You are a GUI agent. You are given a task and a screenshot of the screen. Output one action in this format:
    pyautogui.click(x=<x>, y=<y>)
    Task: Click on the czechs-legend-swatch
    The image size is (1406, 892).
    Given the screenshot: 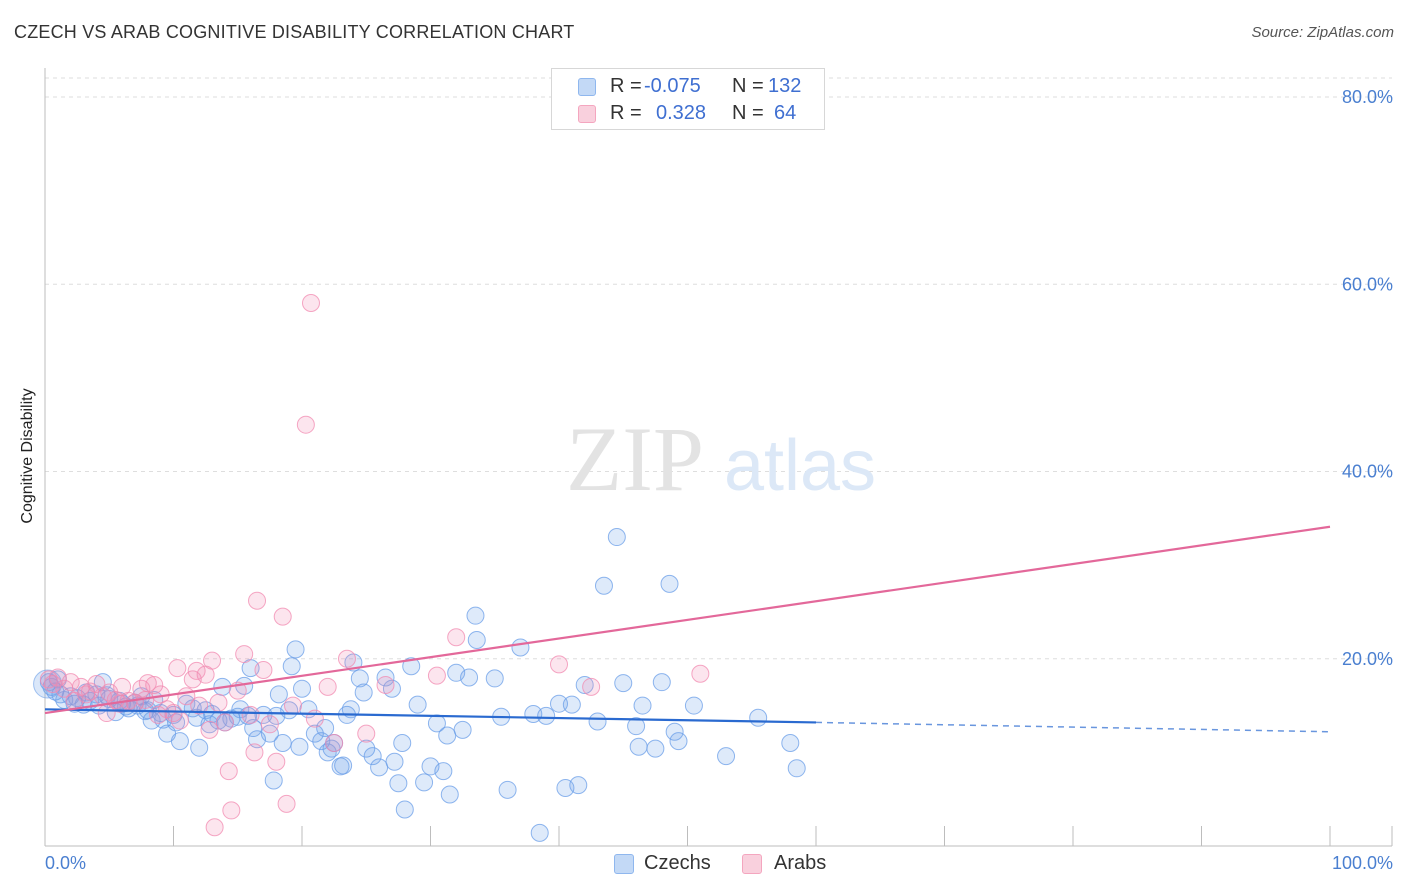 What is the action you would take?
    pyautogui.click(x=624, y=864)
    